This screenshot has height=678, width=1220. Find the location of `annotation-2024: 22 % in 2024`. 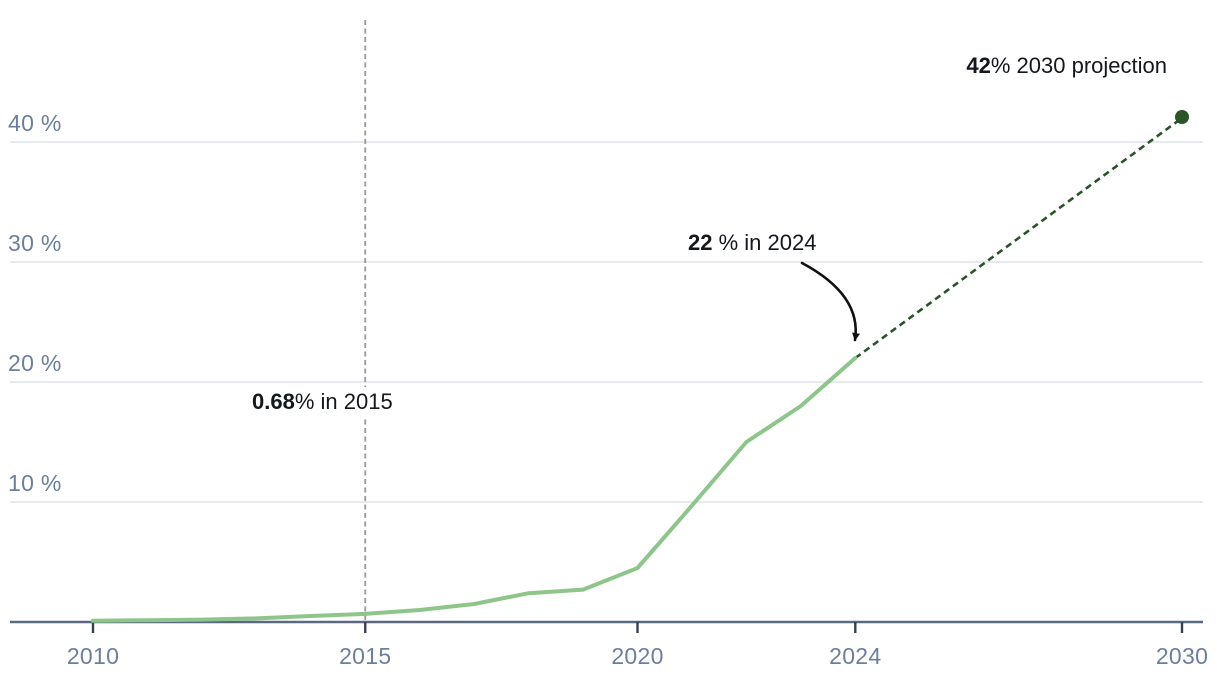

annotation-2024: 22 % in 2024 is located at coordinates (752, 243).